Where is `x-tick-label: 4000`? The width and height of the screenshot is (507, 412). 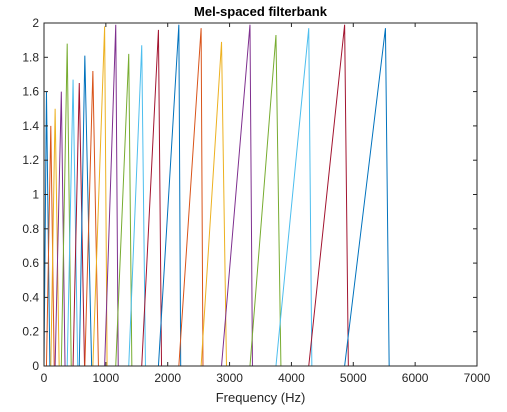 x-tick-label: 4000 is located at coordinates (291, 378).